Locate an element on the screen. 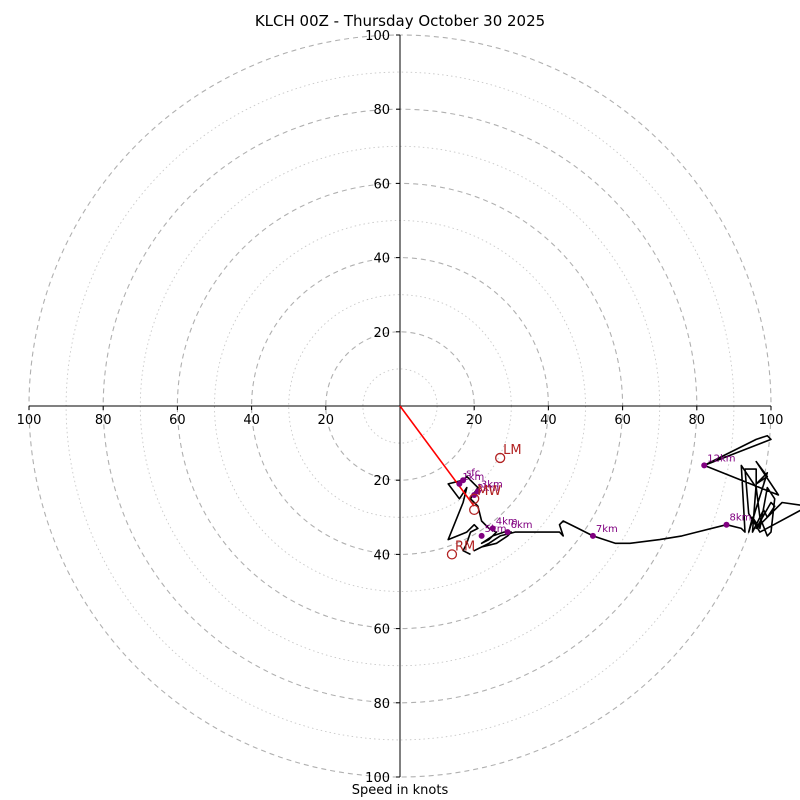  height-marker-label: 2km is located at coordinates (488, 488).